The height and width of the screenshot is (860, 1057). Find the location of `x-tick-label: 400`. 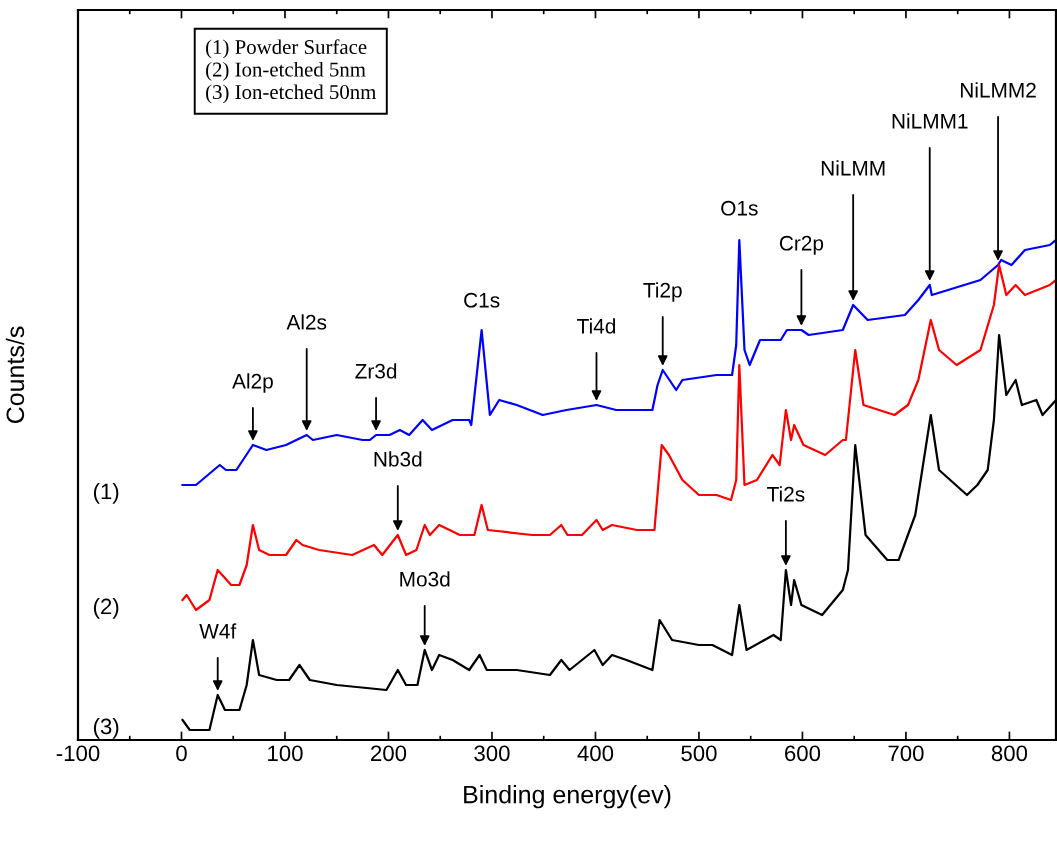

x-tick-label: 400 is located at coordinates (595, 753).